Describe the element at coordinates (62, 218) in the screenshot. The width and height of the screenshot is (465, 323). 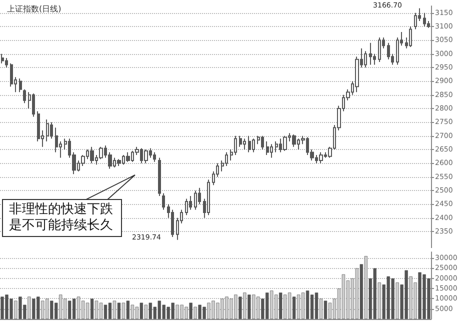
I see `annotation: 非理性的快速下跌是不可能持续长久` at that location.